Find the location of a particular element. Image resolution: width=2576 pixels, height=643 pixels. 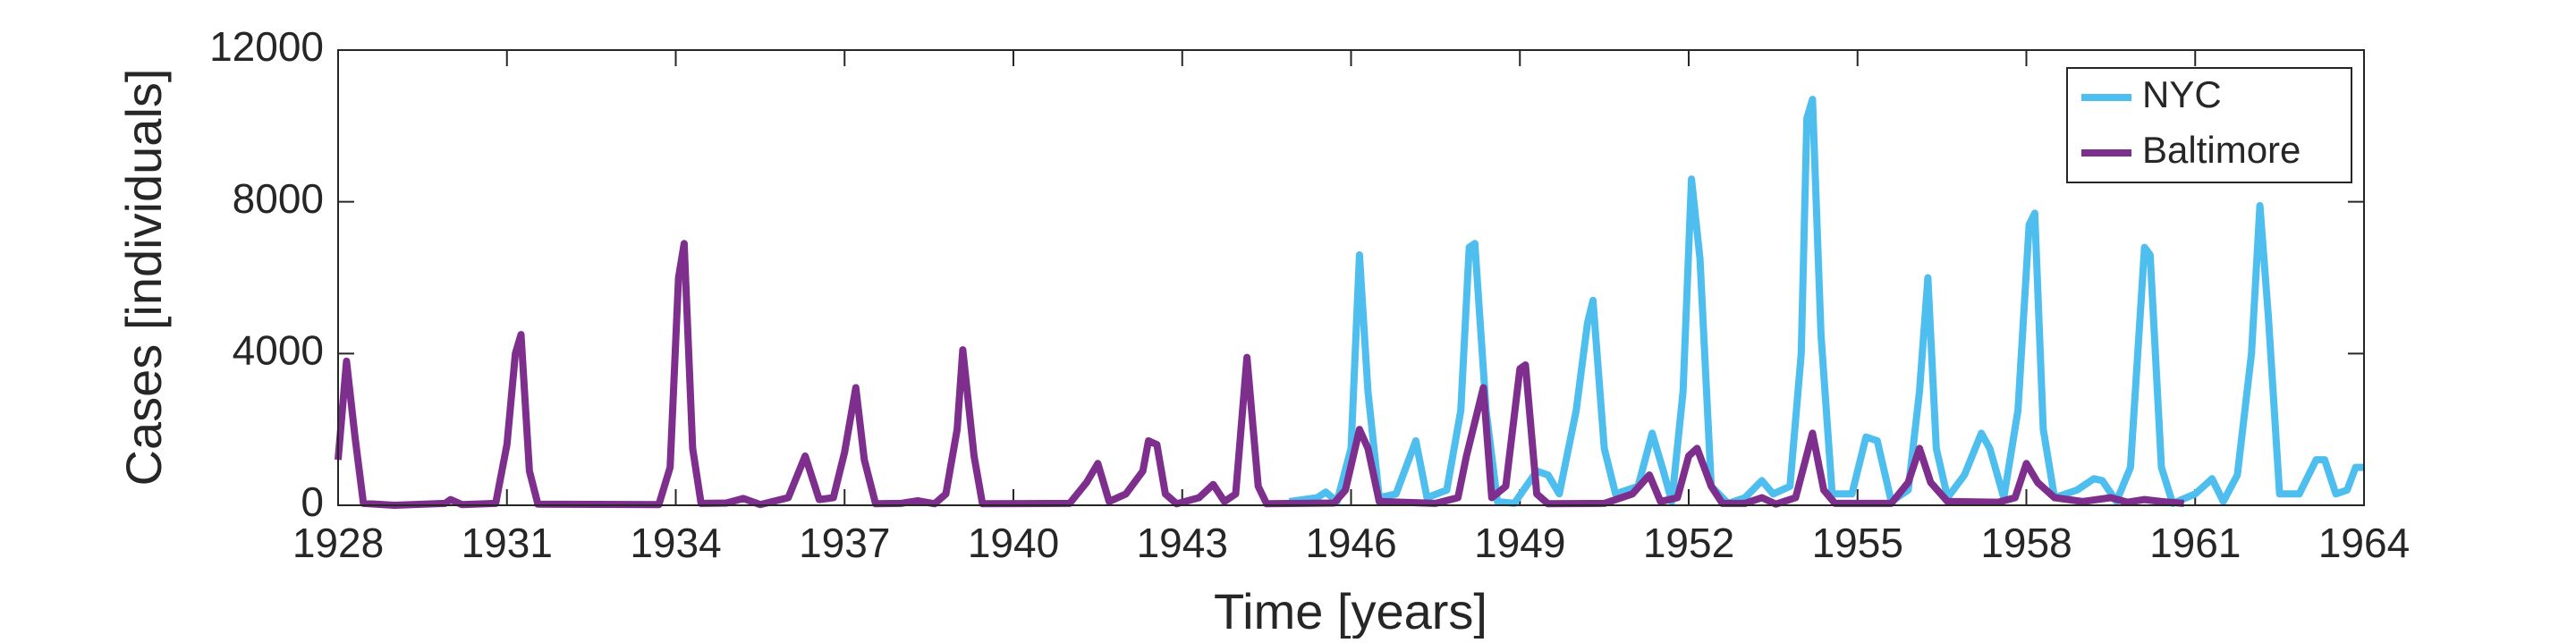

x-tick-label: 1961 is located at coordinates (2195, 543).